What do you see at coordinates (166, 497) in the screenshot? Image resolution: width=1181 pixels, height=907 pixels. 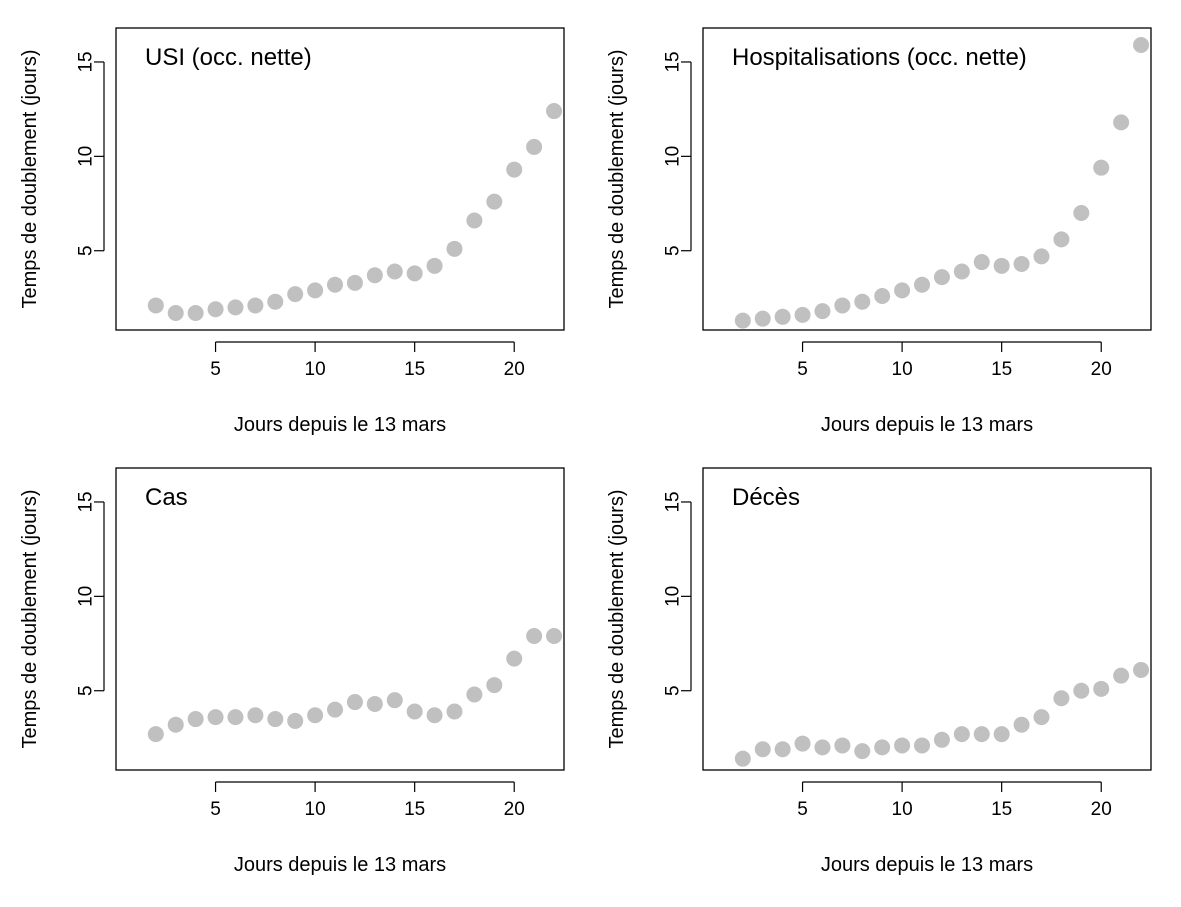 I see `panel-title: Cas` at bounding box center [166, 497].